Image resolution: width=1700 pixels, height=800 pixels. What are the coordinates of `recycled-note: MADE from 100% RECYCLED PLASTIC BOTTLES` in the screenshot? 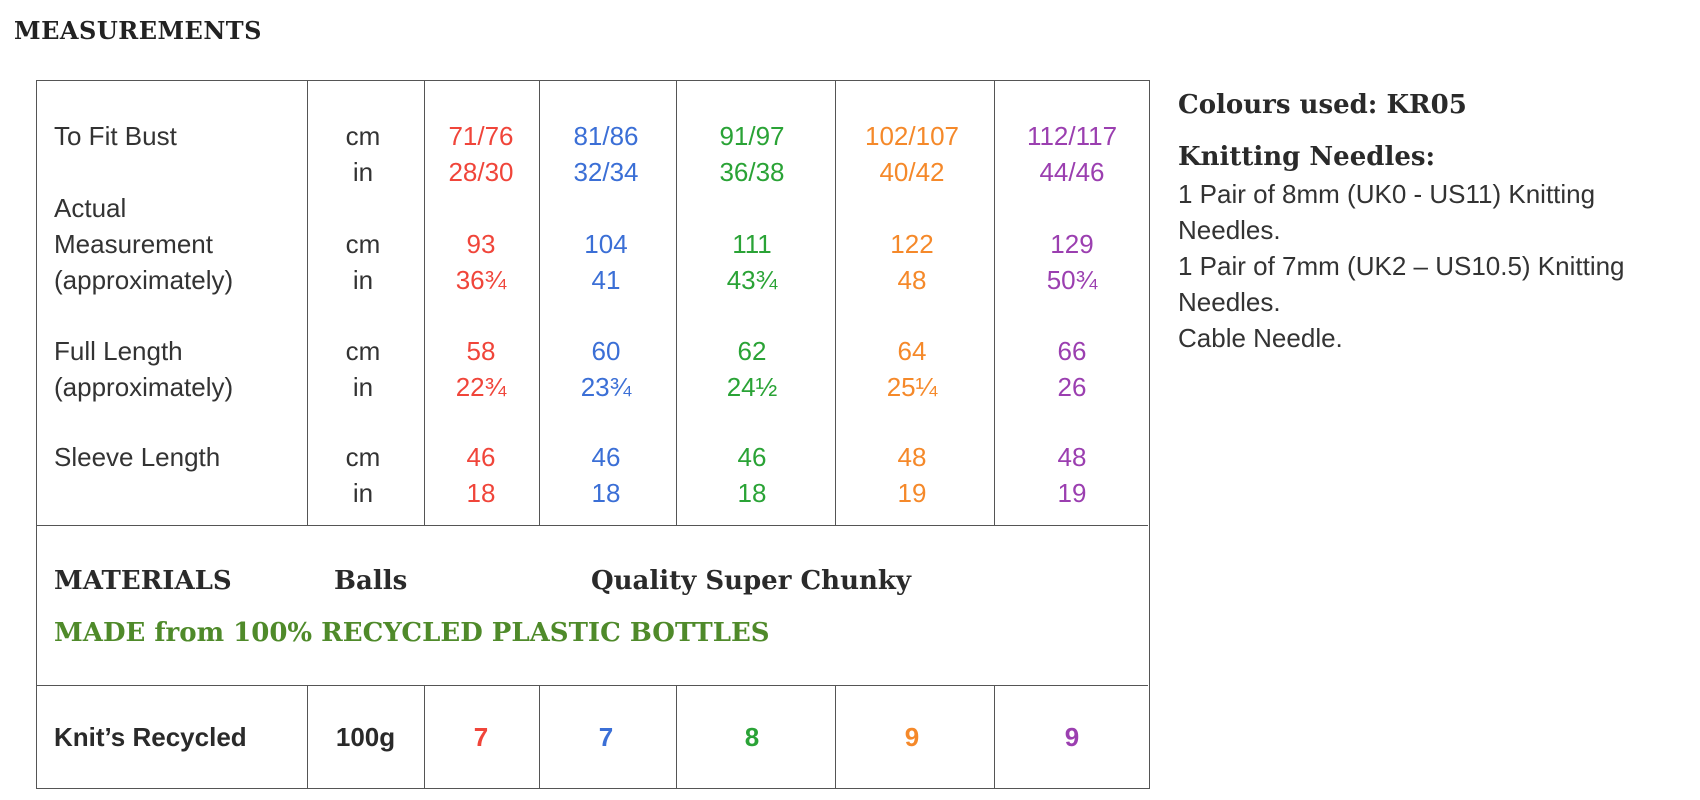 It's located at (412, 633).